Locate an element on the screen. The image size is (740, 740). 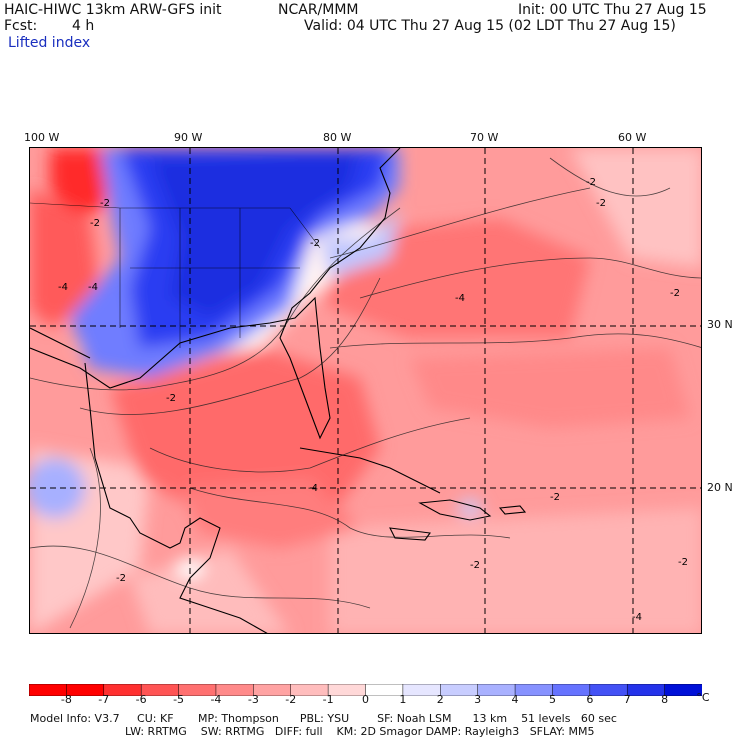
color-scale-bar is located at coordinates (365, 689).